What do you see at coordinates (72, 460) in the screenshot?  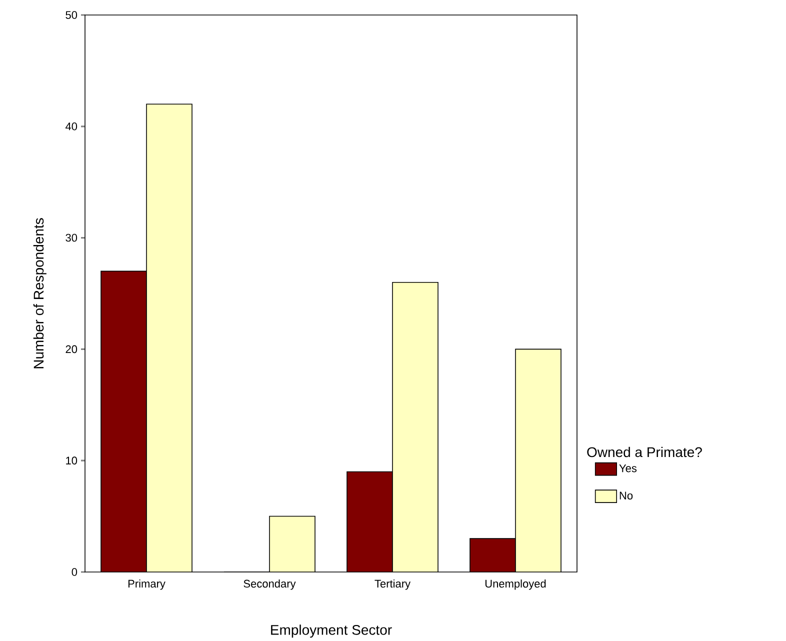 I see `y-tick-label: 10` at bounding box center [72, 460].